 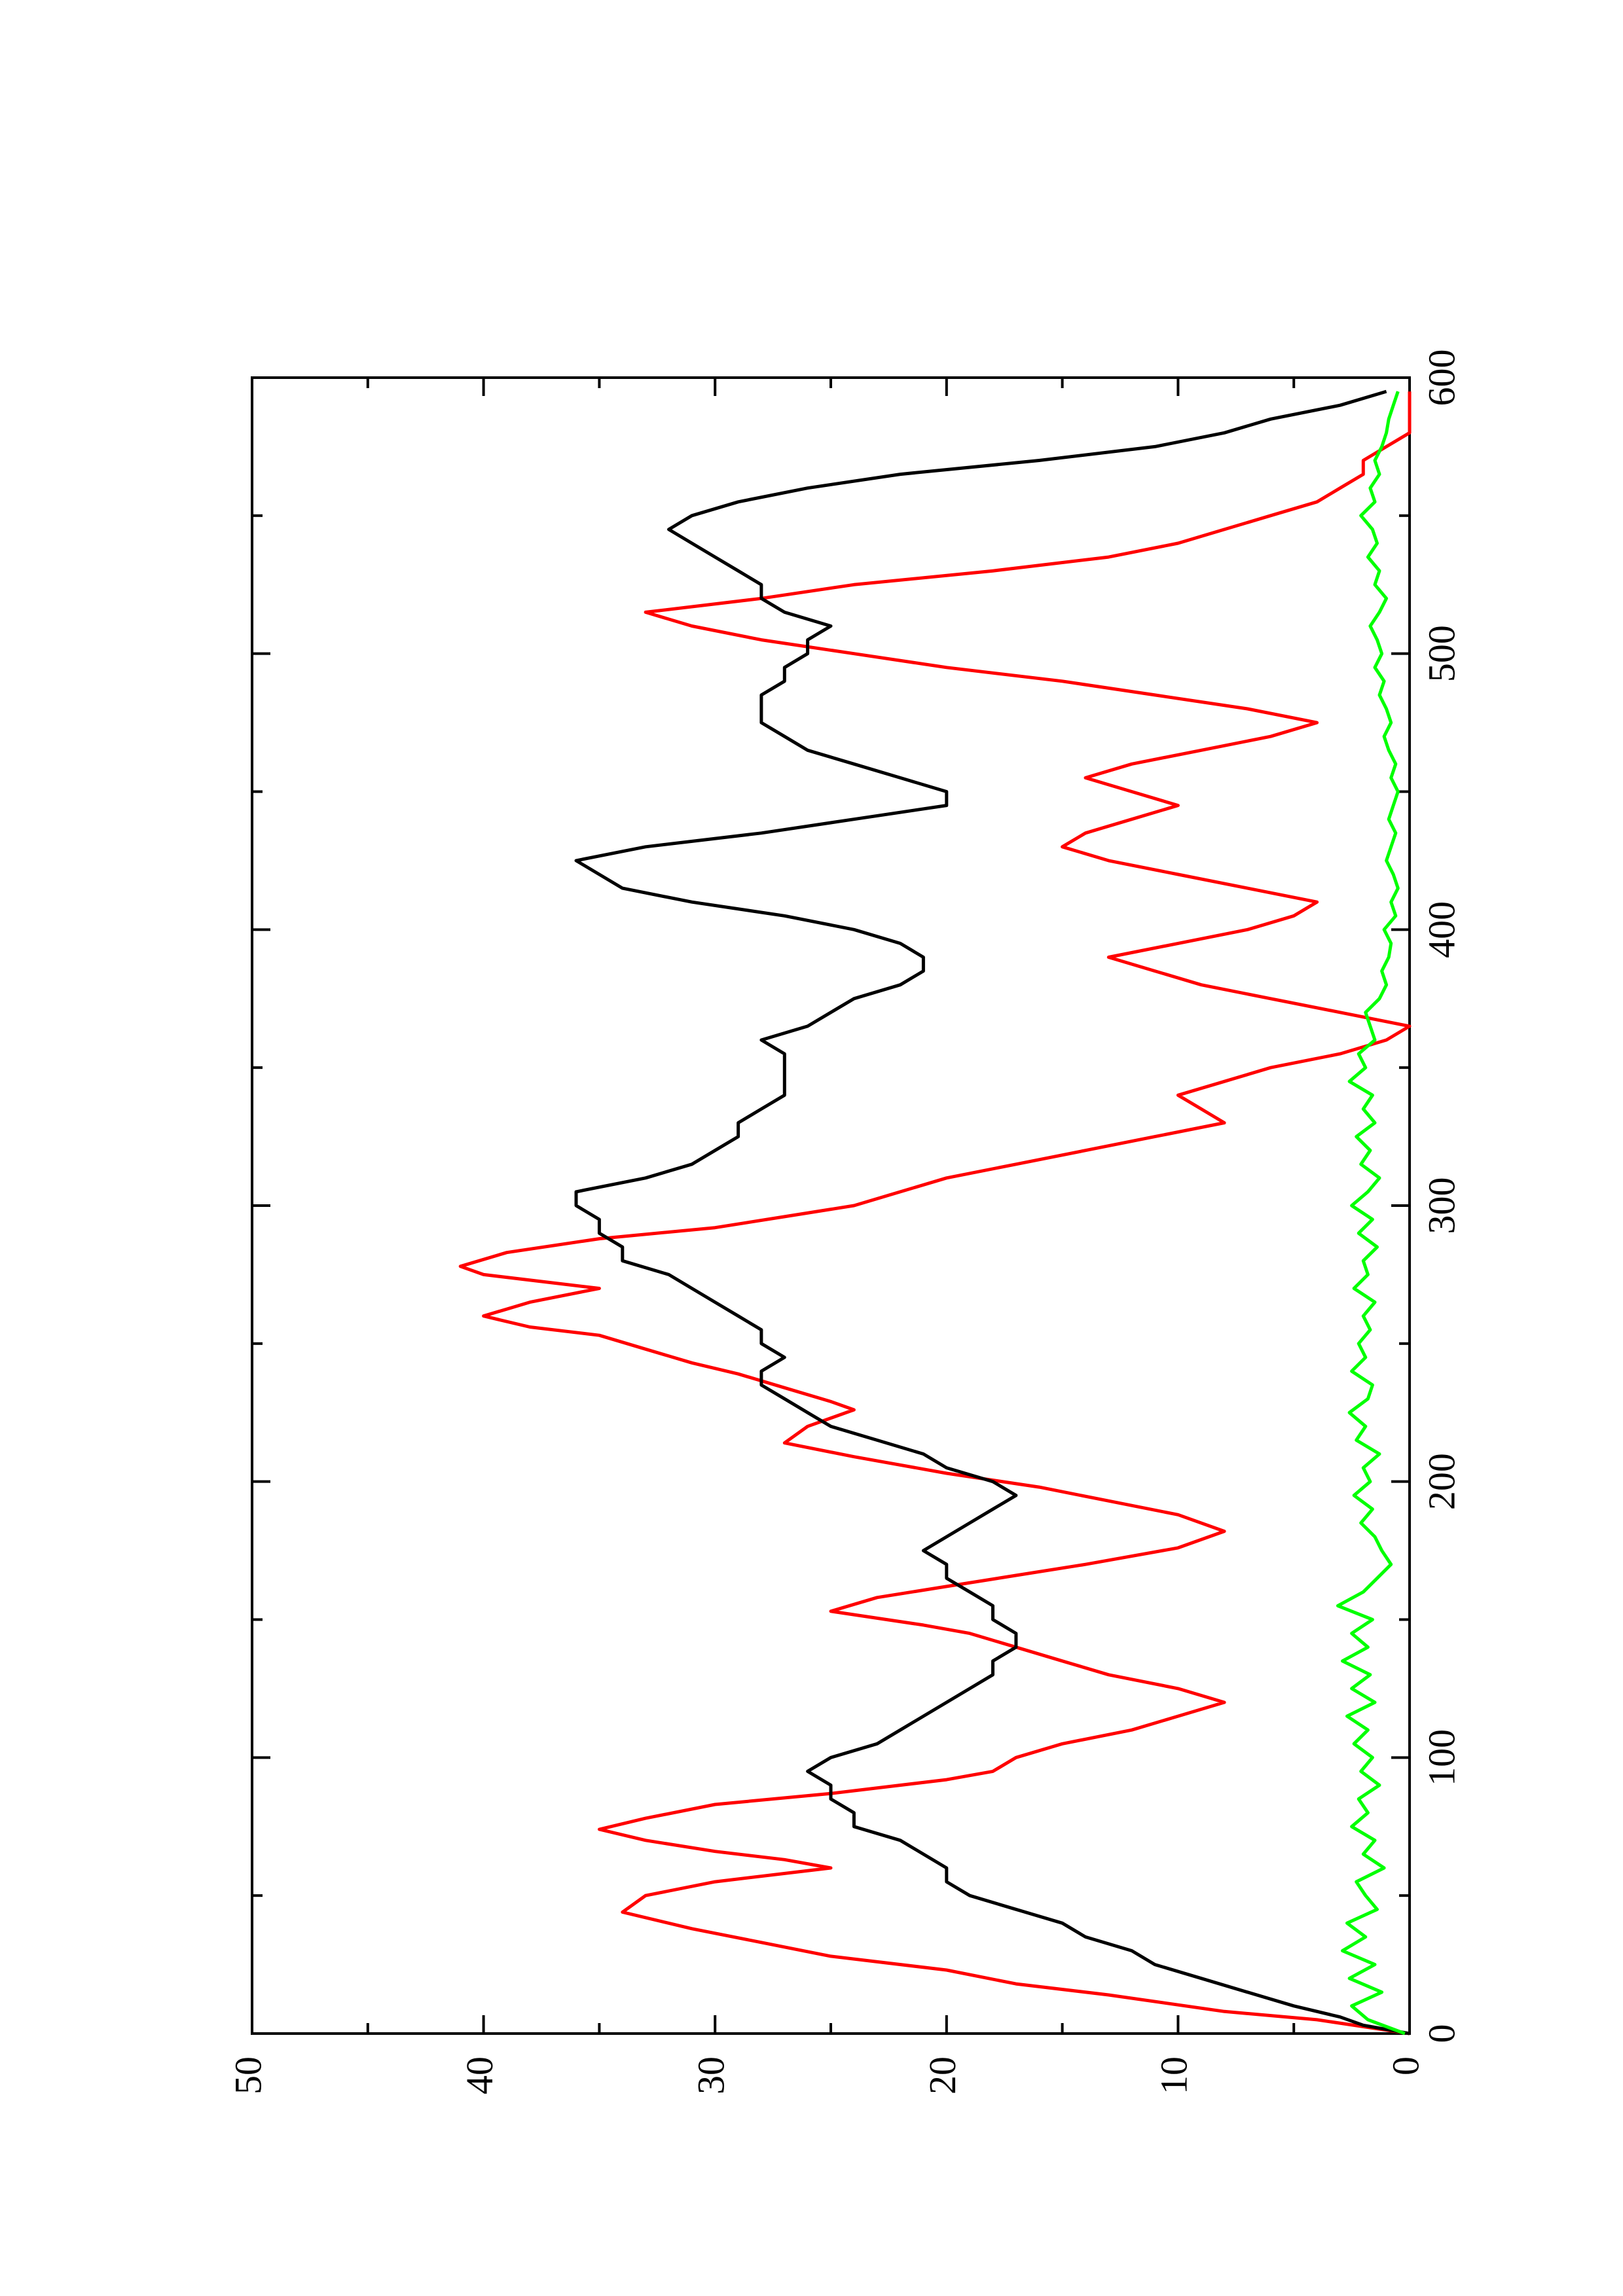 What do you see at coordinates (1441, 378) in the screenshot?
I see `x-tick-label: 600` at bounding box center [1441, 378].